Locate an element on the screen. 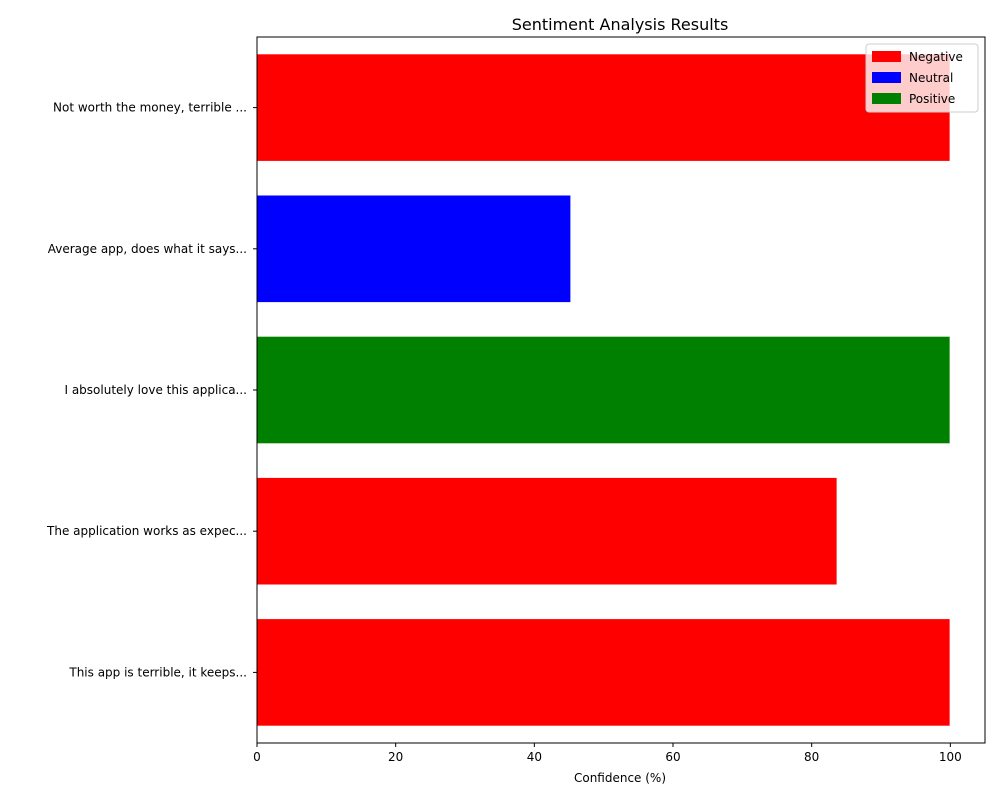 The width and height of the screenshot is (1000, 800). legend-swatch-neutral is located at coordinates (886, 77).